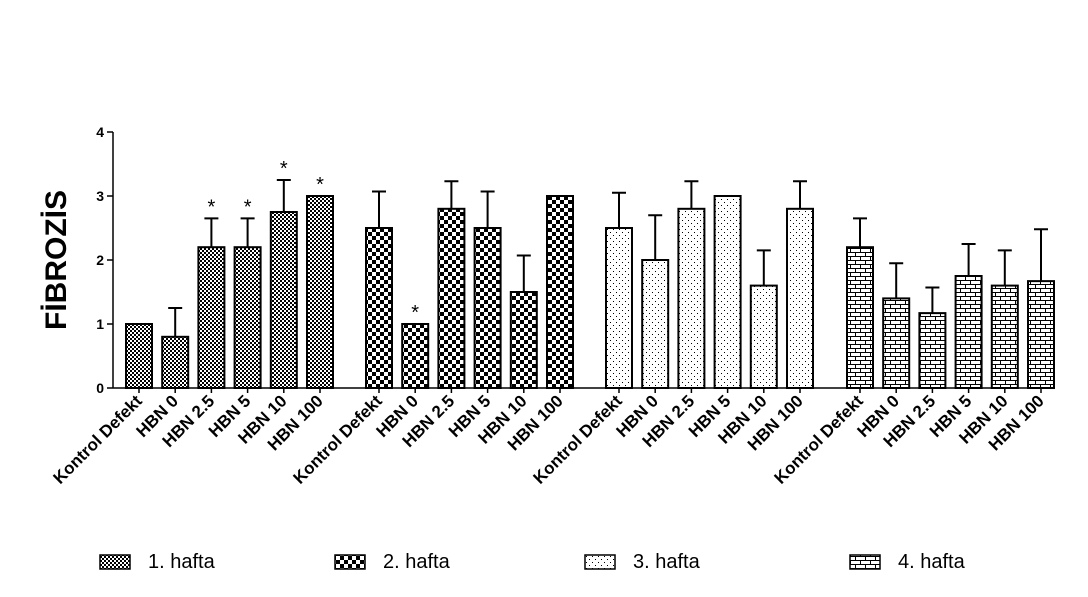  What do you see at coordinates (182, 562) in the screenshot?
I see `legend-label: 1. hafta` at bounding box center [182, 562].